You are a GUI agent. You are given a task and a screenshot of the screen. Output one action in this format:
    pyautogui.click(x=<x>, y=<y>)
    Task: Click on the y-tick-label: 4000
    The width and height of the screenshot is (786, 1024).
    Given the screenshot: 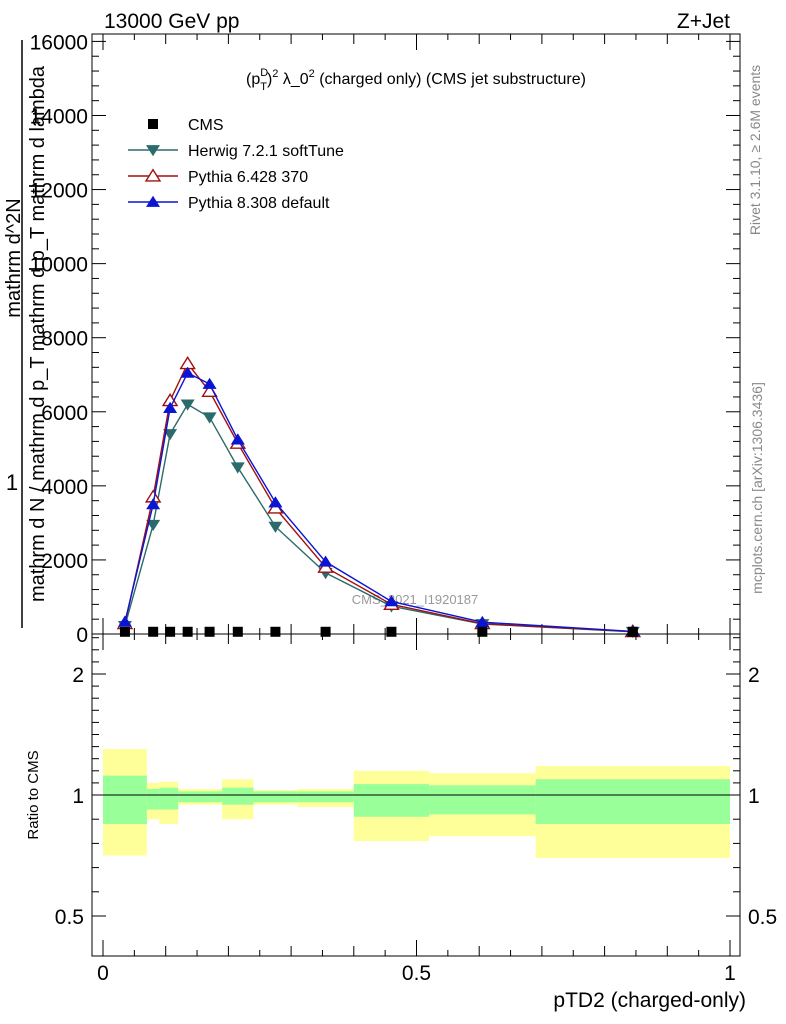 What is the action you would take?
    pyautogui.click(x=64, y=487)
    